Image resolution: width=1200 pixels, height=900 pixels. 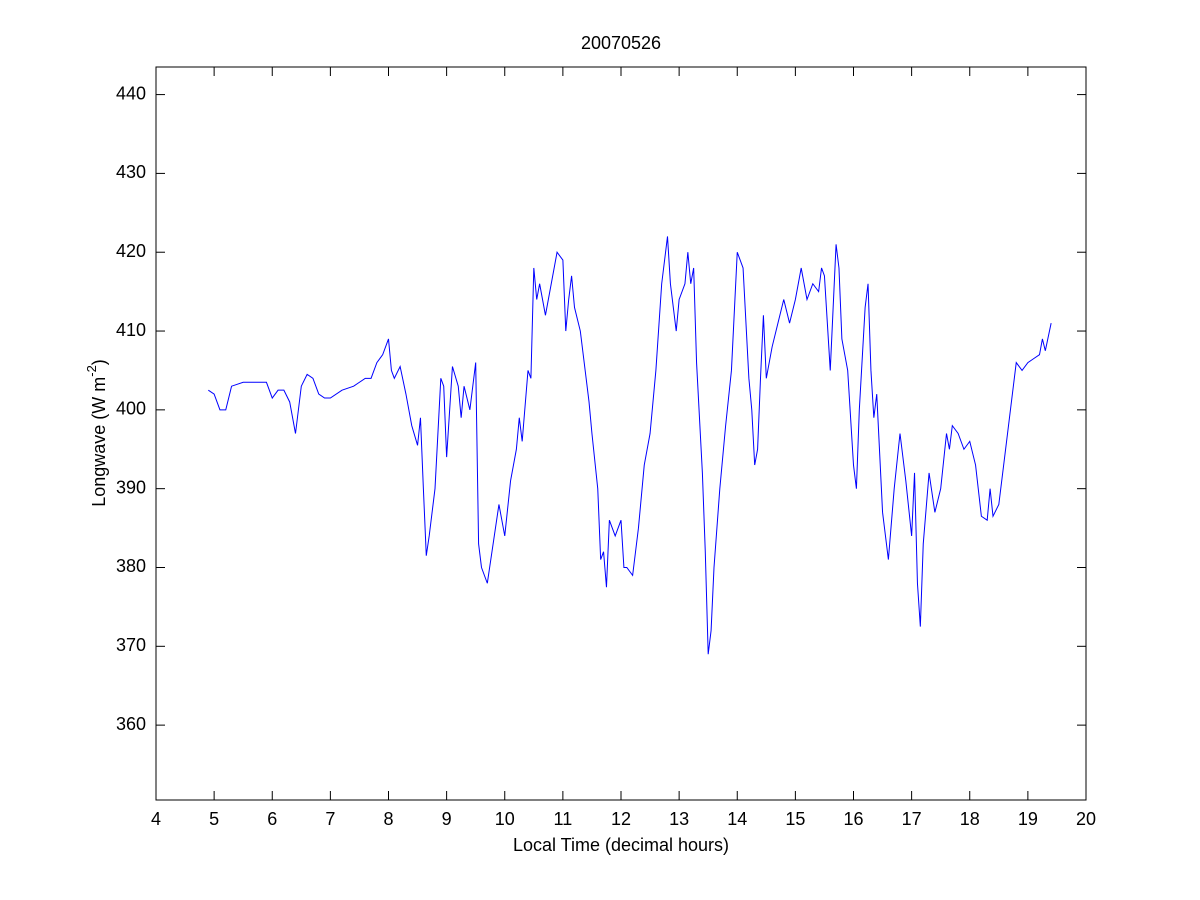 I want to click on x-tick-label: 19, so click(x=1028, y=819).